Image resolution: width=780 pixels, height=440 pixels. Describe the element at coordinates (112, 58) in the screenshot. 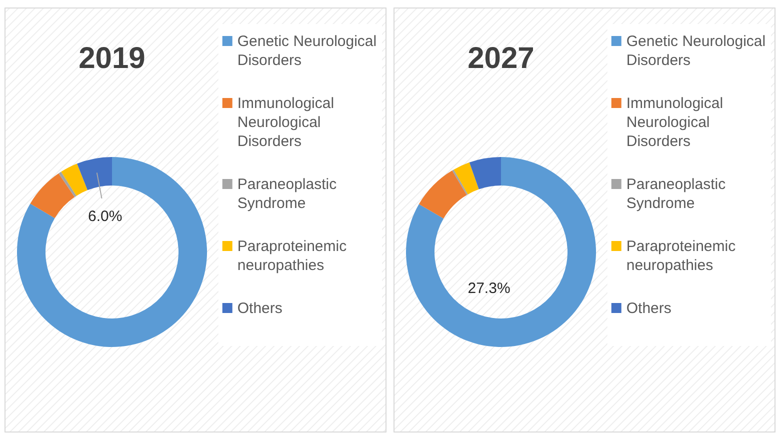

I see `chart-title: 2019` at that location.